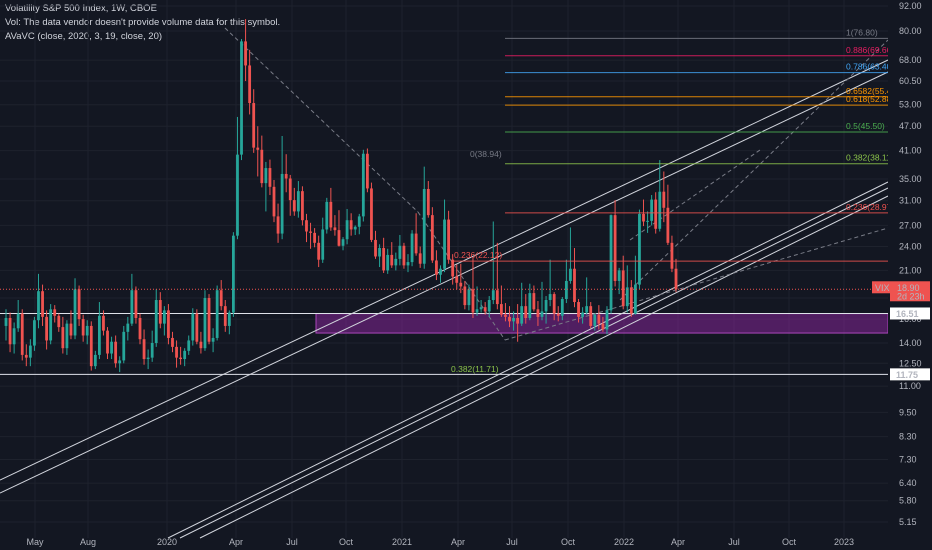 The height and width of the screenshot is (550, 932). What do you see at coordinates (865, 126) in the screenshot?
I see `fib-label: 0.5(45.50)` at bounding box center [865, 126].